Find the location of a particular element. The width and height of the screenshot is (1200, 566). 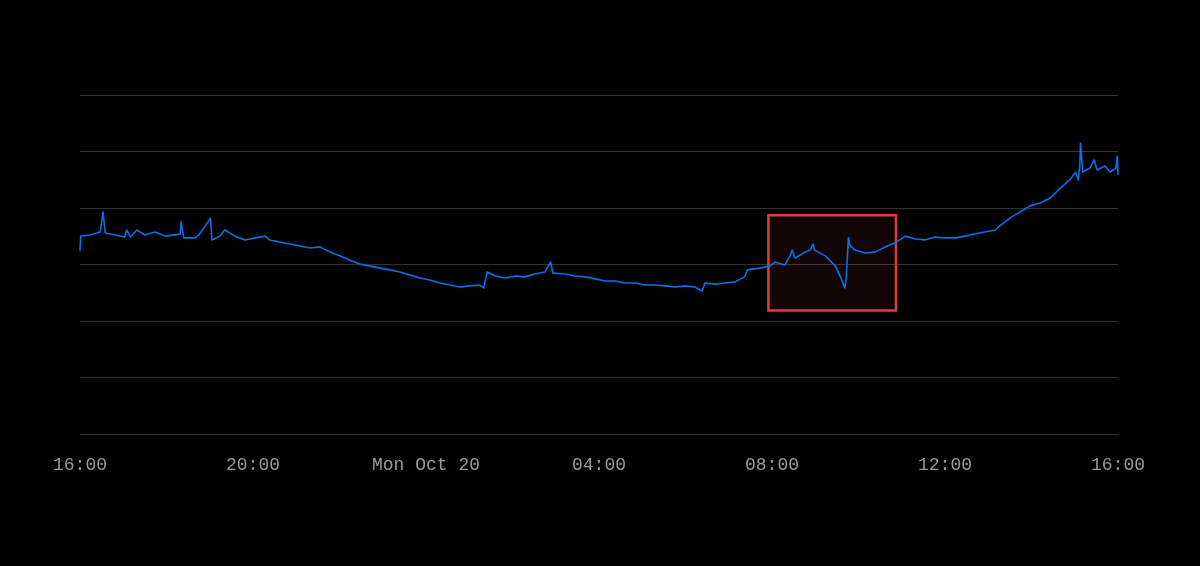

x-tick-label: 04:00 is located at coordinates (599, 465).